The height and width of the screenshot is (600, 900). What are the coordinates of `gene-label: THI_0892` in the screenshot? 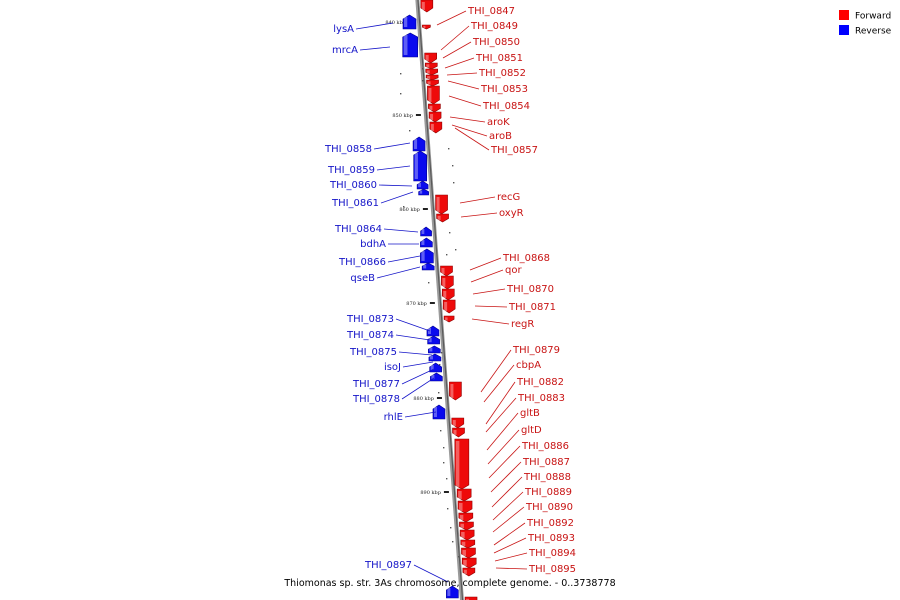 It's located at (550, 523).